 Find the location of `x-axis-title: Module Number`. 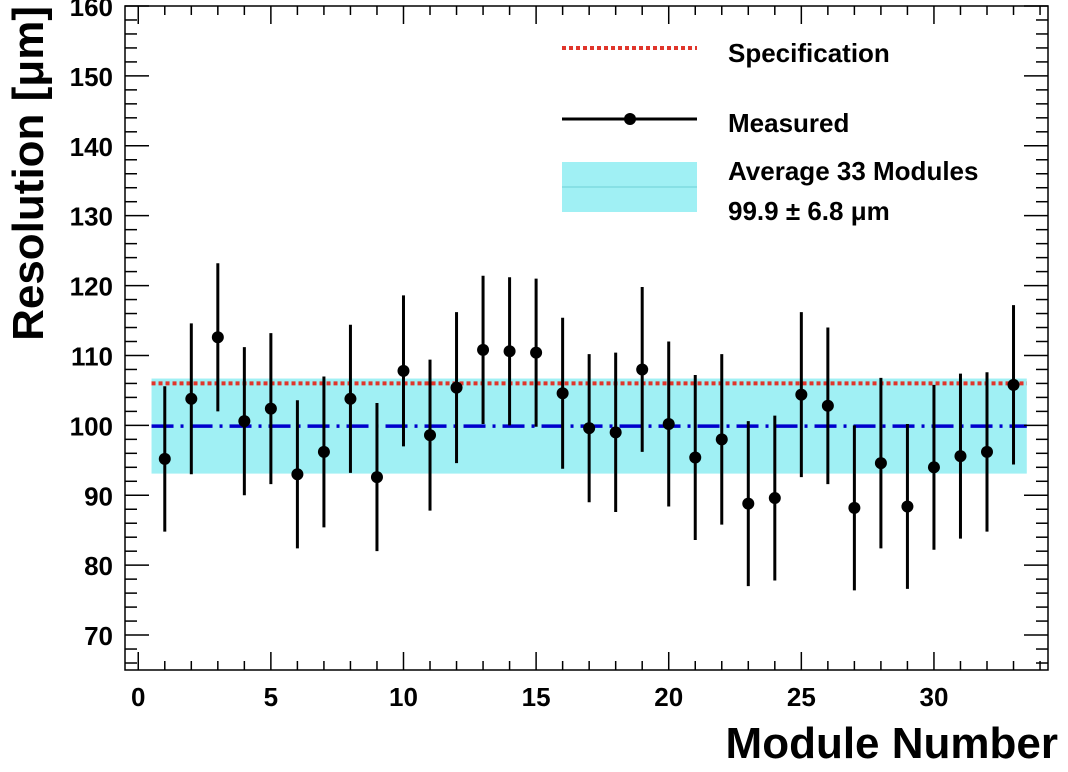

x-axis-title: Module Number is located at coordinates (892, 743).